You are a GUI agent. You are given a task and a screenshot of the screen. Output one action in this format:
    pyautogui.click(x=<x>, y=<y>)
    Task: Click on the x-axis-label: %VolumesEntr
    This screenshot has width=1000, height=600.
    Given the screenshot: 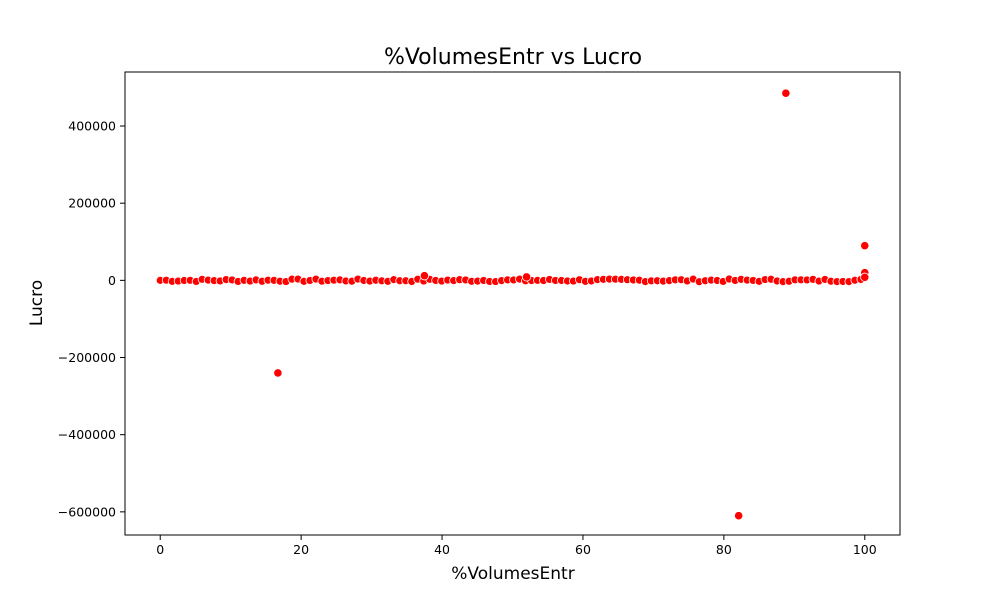 What is the action you would take?
    pyautogui.click(x=512, y=574)
    